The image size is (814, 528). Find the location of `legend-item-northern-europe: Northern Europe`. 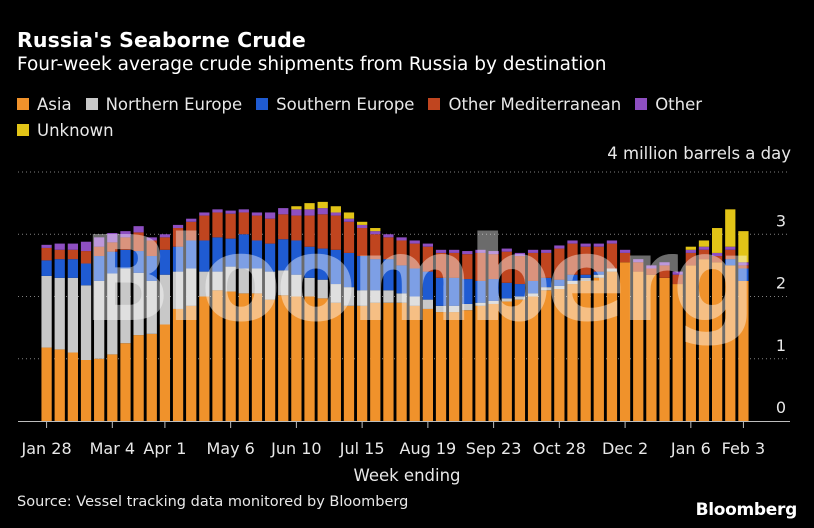

legend-item-northern-europe: Northern Europe is located at coordinates (163, 104).